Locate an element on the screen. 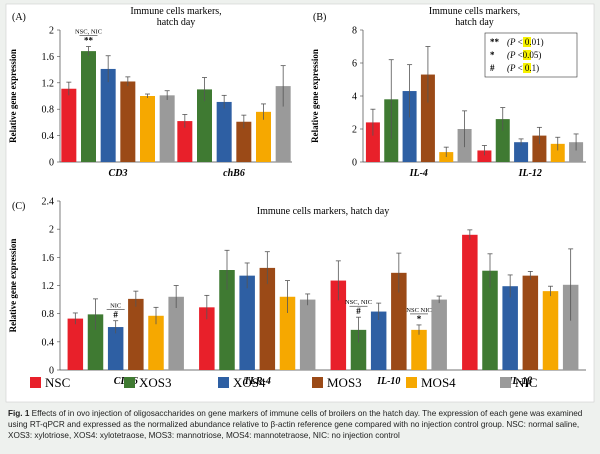 Image resolution: width=600 pixels, height=454 pixels. panel-a-annotation-cd3-xos3-sig: ** is located at coordinates (89, 41).